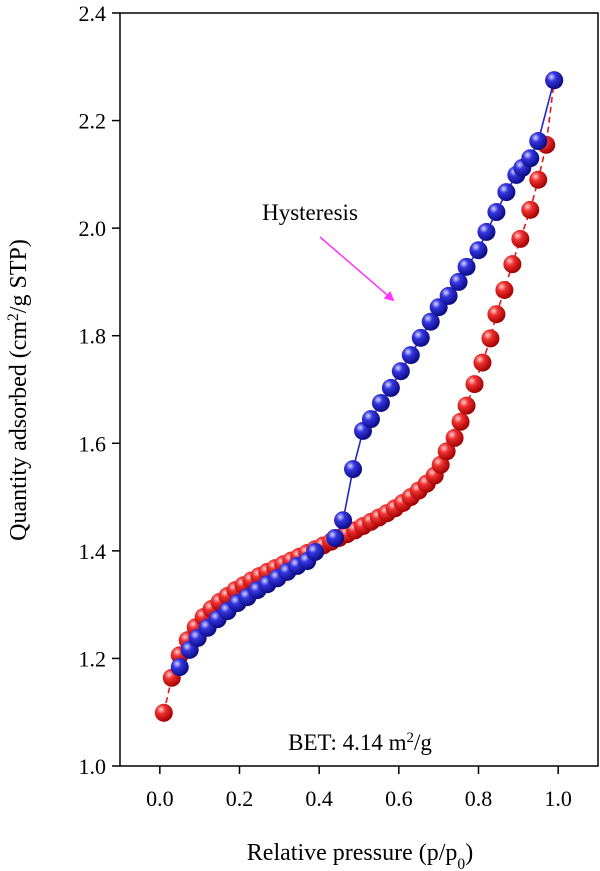 This screenshot has height=871, width=600. Describe the element at coordinates (93, 336) in the screenshot. I see `y-tick-label: 1.8` at that location.